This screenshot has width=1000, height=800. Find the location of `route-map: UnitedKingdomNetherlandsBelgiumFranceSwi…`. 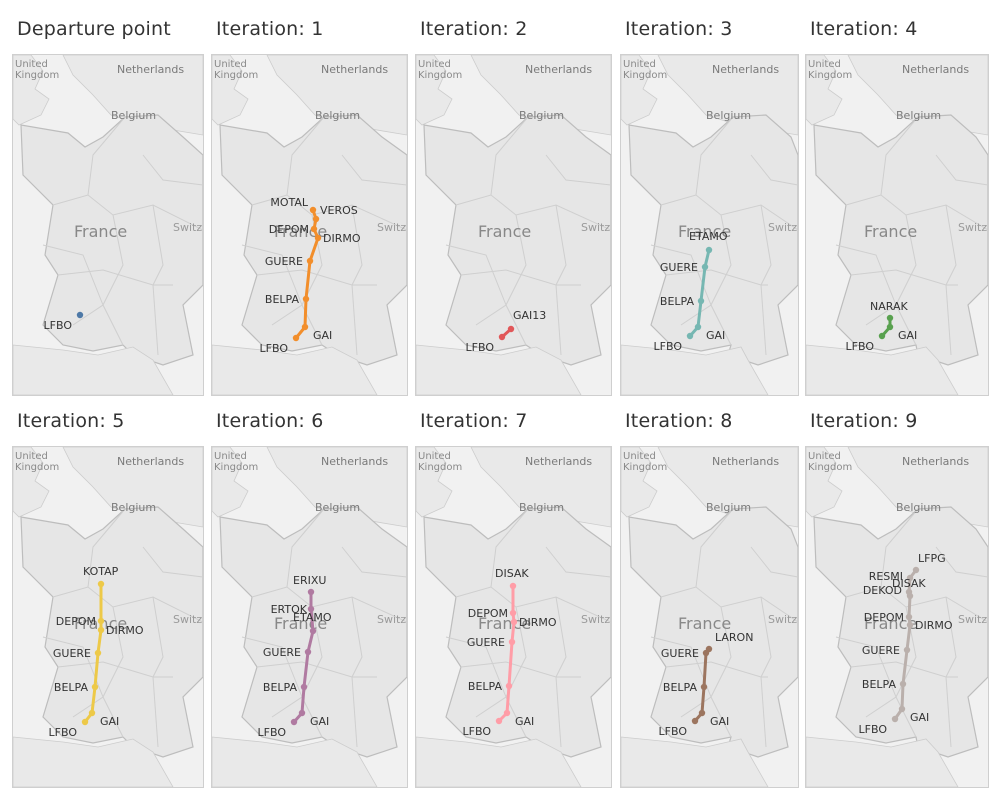

route-map: UnitedKingdomNetherlandsBelgiumFranceSwi… is located at coordinates (108, 617).